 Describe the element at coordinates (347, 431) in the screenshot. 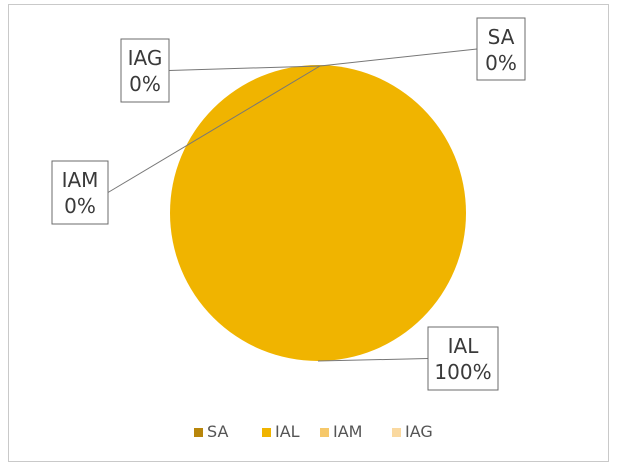

I see `legend-label-iam: IAM` at that location.